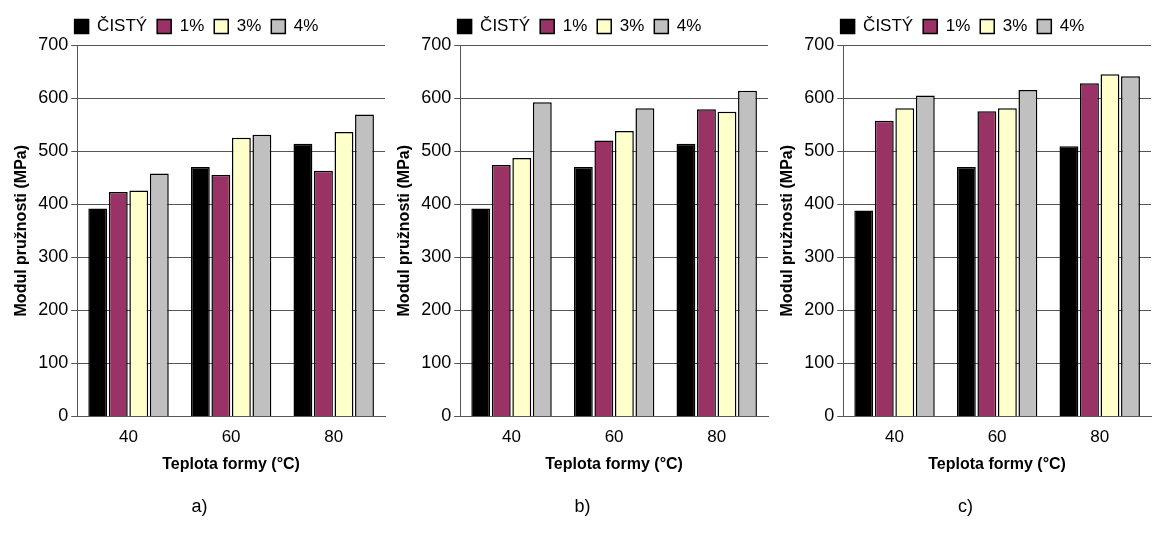 Image resolution: width=1166 pixels, height=543 pixels. Describe the element at coordinates (965, 506) in the screenshot. I see `text: c)` at that location.